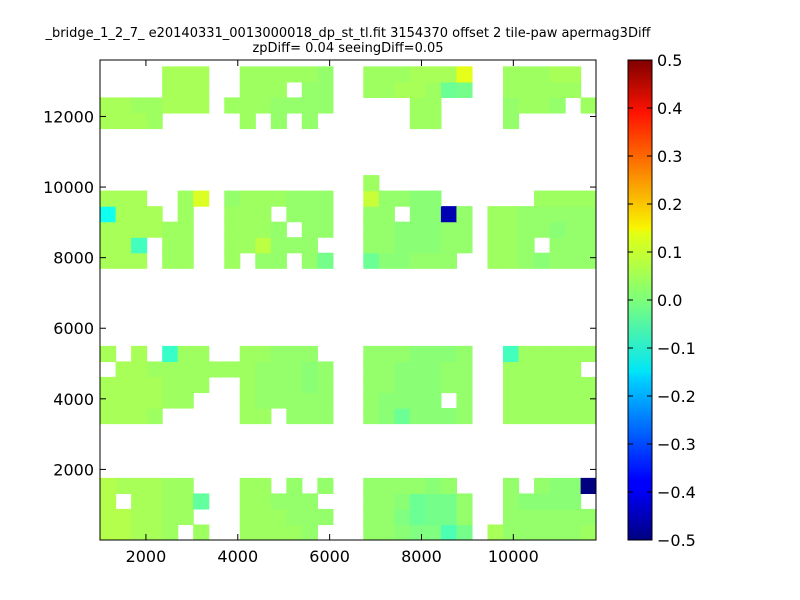  Describe the element at coordinates (68, 187) in the screenshot. I see `y-tick-label: 10000` at that location.